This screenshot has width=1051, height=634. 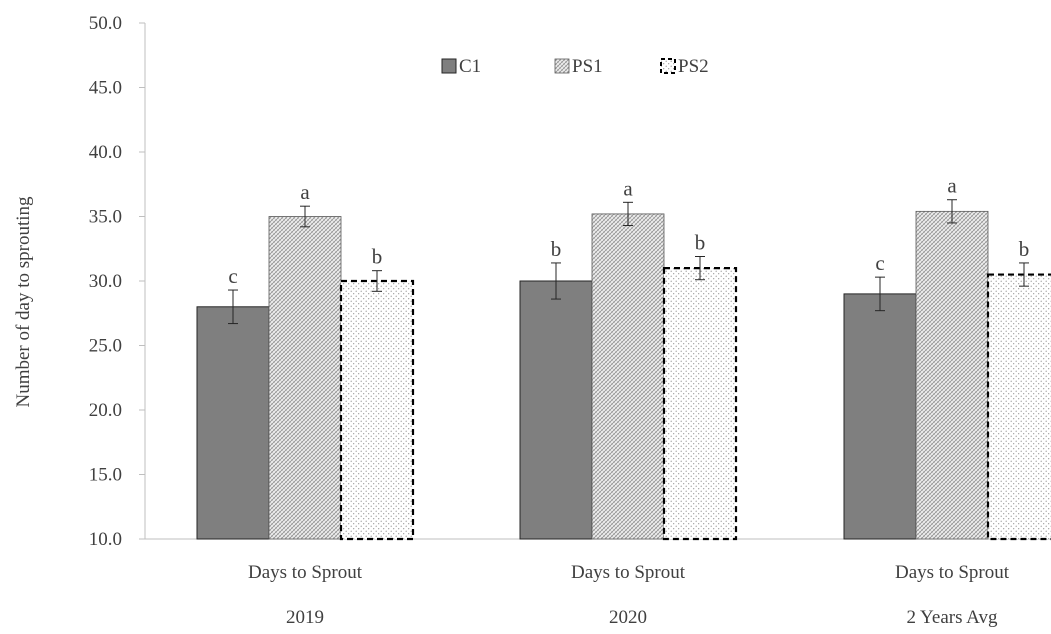 I want to click on legend-item-ps1: PS1, so click(x=578, y=66).